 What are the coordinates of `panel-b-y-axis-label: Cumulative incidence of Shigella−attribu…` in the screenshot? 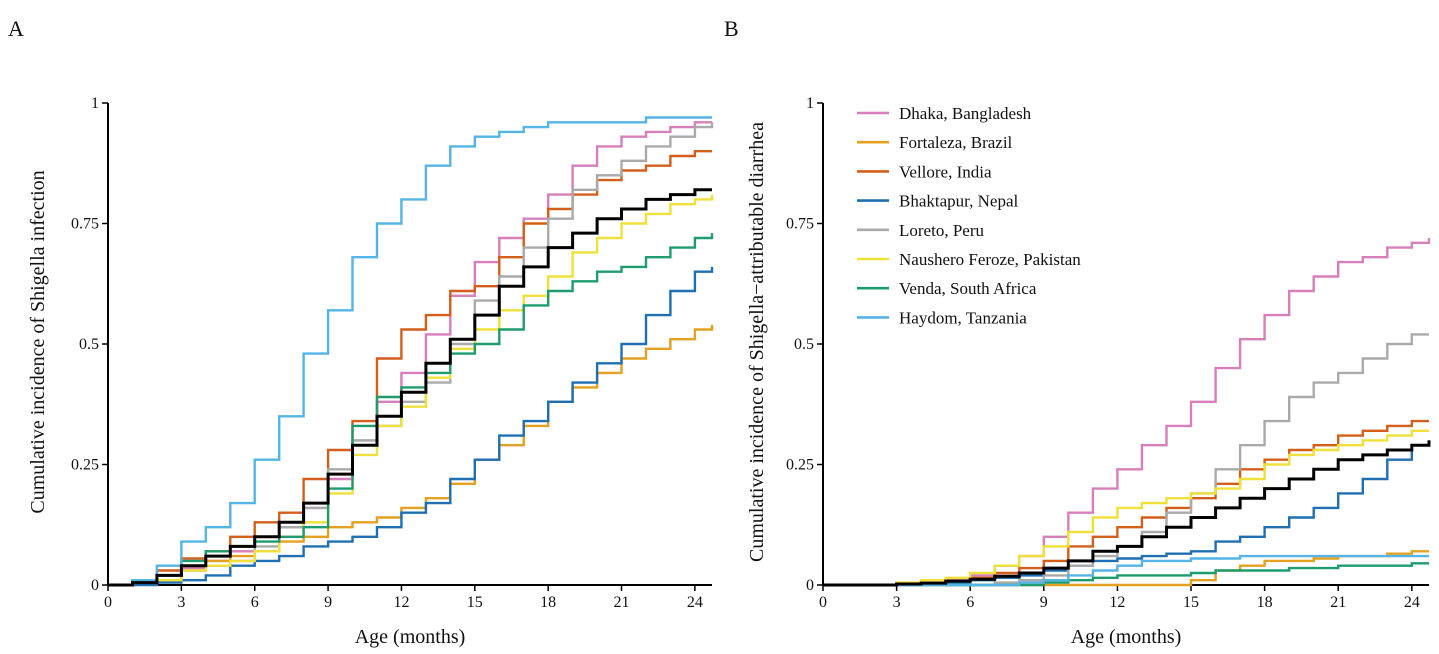 It's located at (757, 342).